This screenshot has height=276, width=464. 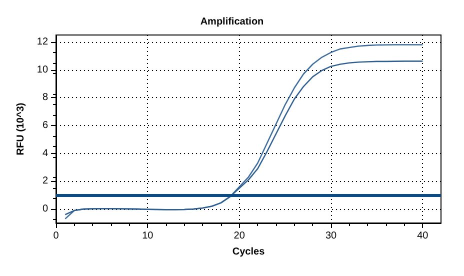 What do you see at coordinates (45, 126) in the screenshot?
I see `y-tick-label: 6` at bounding box center [45, 126].